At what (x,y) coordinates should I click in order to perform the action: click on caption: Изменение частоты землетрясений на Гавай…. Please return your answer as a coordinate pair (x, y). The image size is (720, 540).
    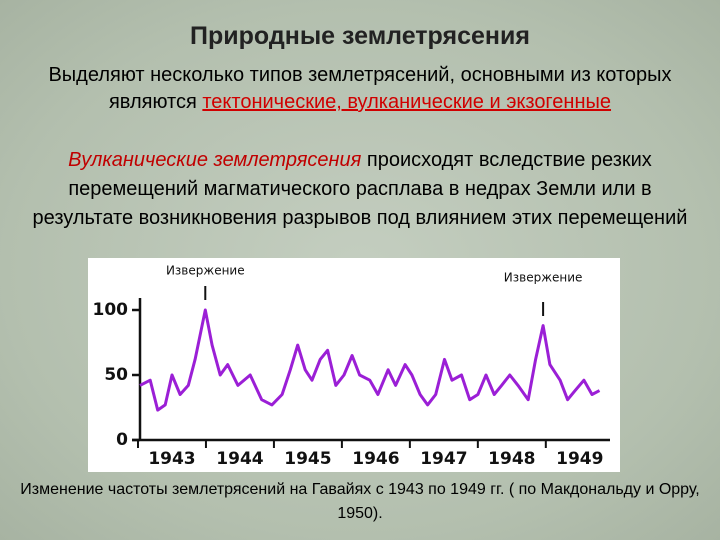
    Looking at the image, I should click on (360, 501).